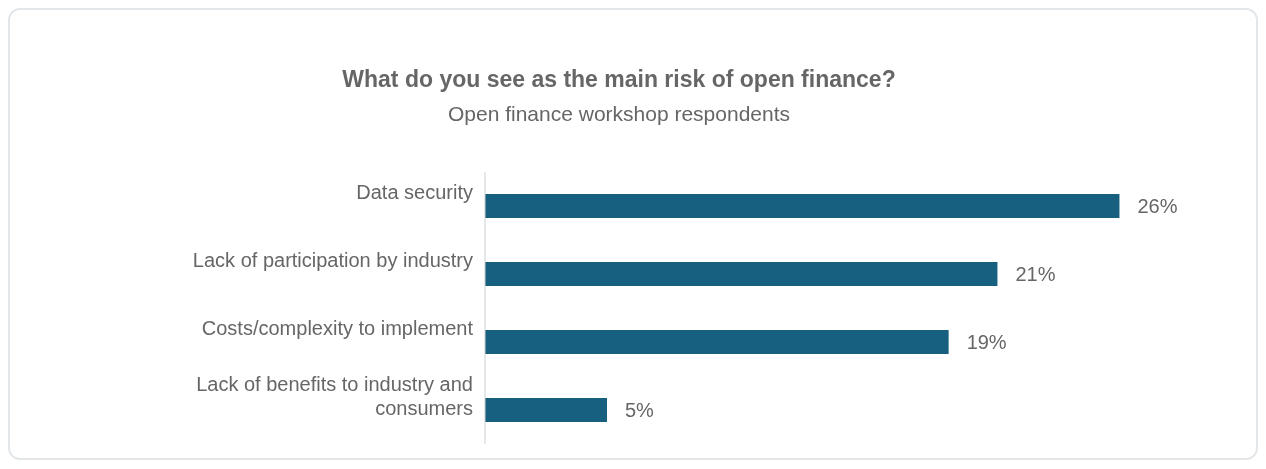 This screenshot has width=1266, height=469. I want to click on data-label: 21%, so click(1035, 274).